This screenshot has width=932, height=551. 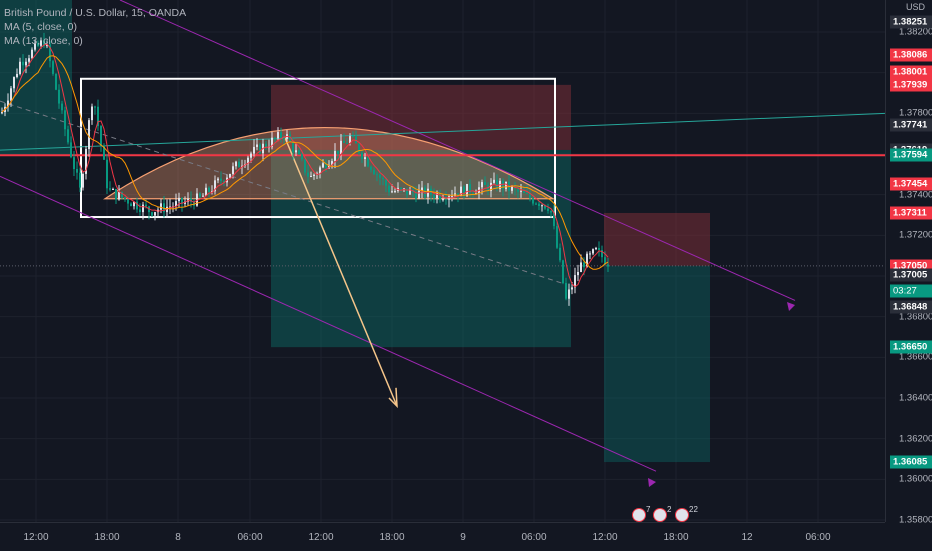 What do you see at coordinates (641, 513) in the screenshot?
I see `economic-event-flag-icon: 7` at bounding box center [641, 513].